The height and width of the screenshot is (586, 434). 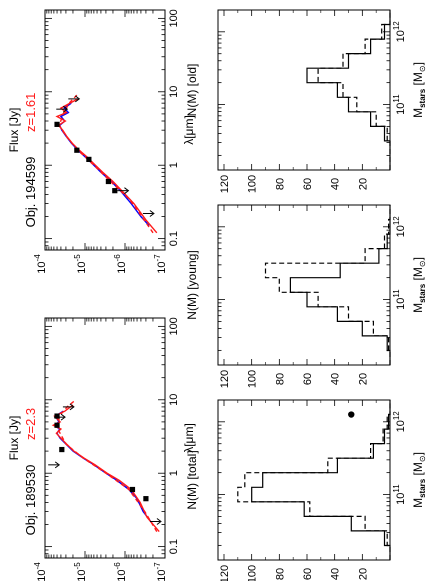 What do you see at coordinates (30, 500) in the screenshot?
I see `object-name: Obj. 189530` at bounding box center [30, 500].